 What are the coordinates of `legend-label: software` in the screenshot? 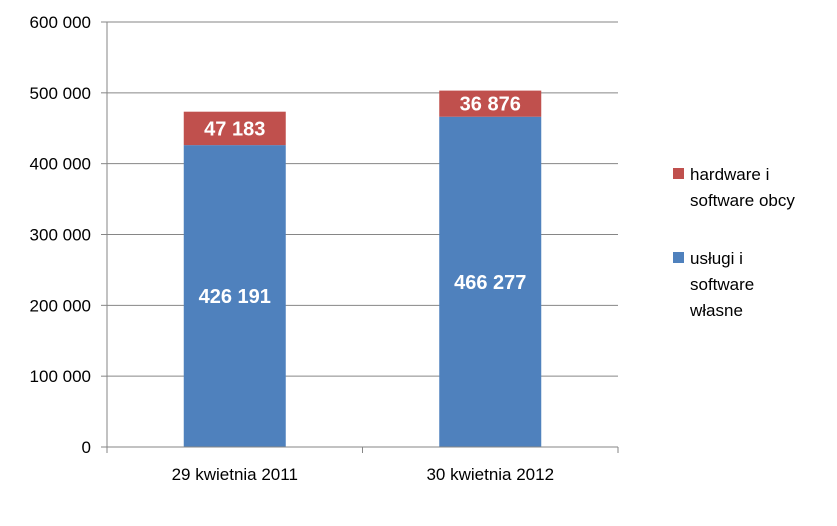 It's located at (722, 284).